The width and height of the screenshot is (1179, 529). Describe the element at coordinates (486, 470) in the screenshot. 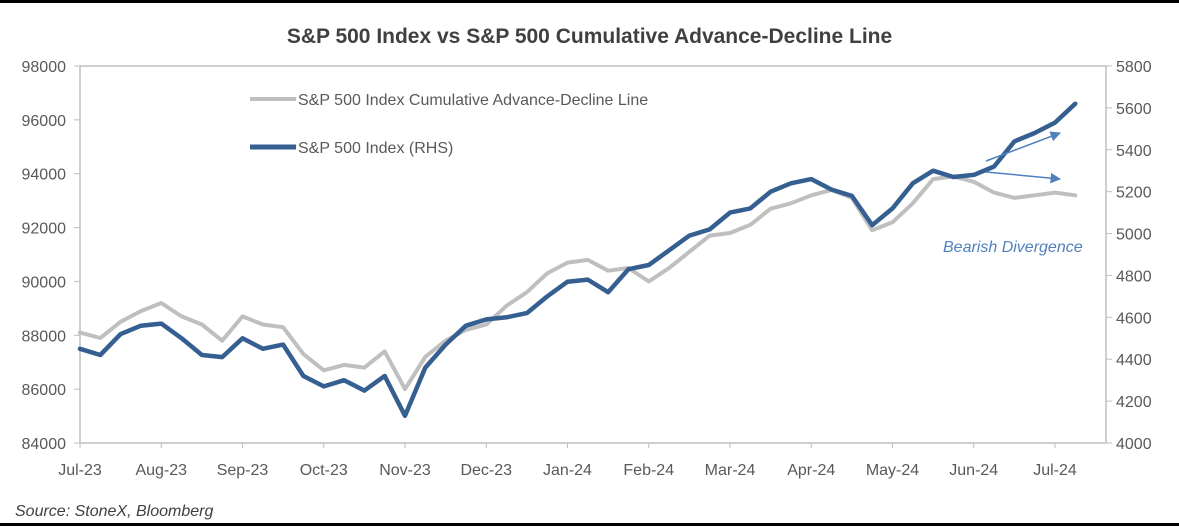

I see `x-axis-tick-label: Dec-23` at that location.